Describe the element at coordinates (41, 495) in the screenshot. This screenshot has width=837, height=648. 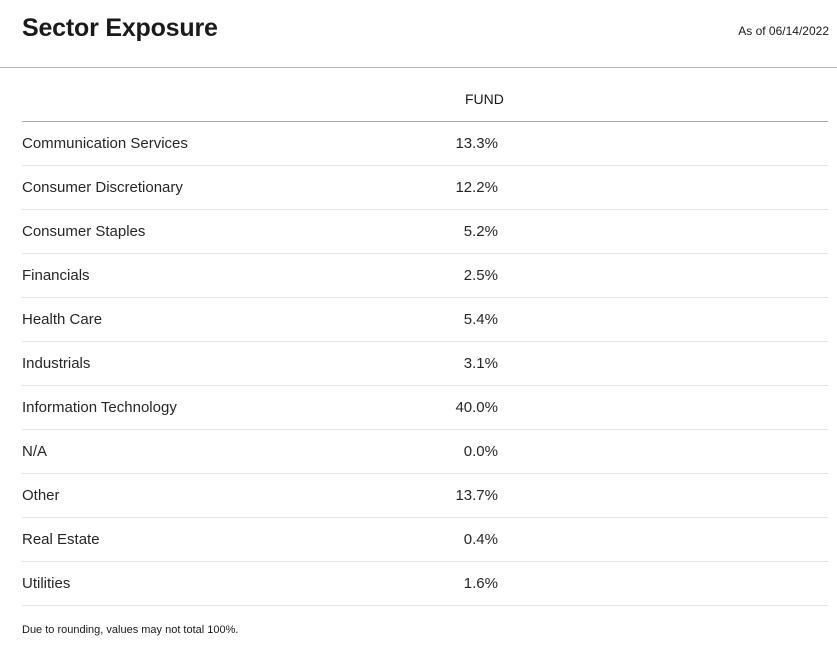
I see `sector-name: Other` at that location.